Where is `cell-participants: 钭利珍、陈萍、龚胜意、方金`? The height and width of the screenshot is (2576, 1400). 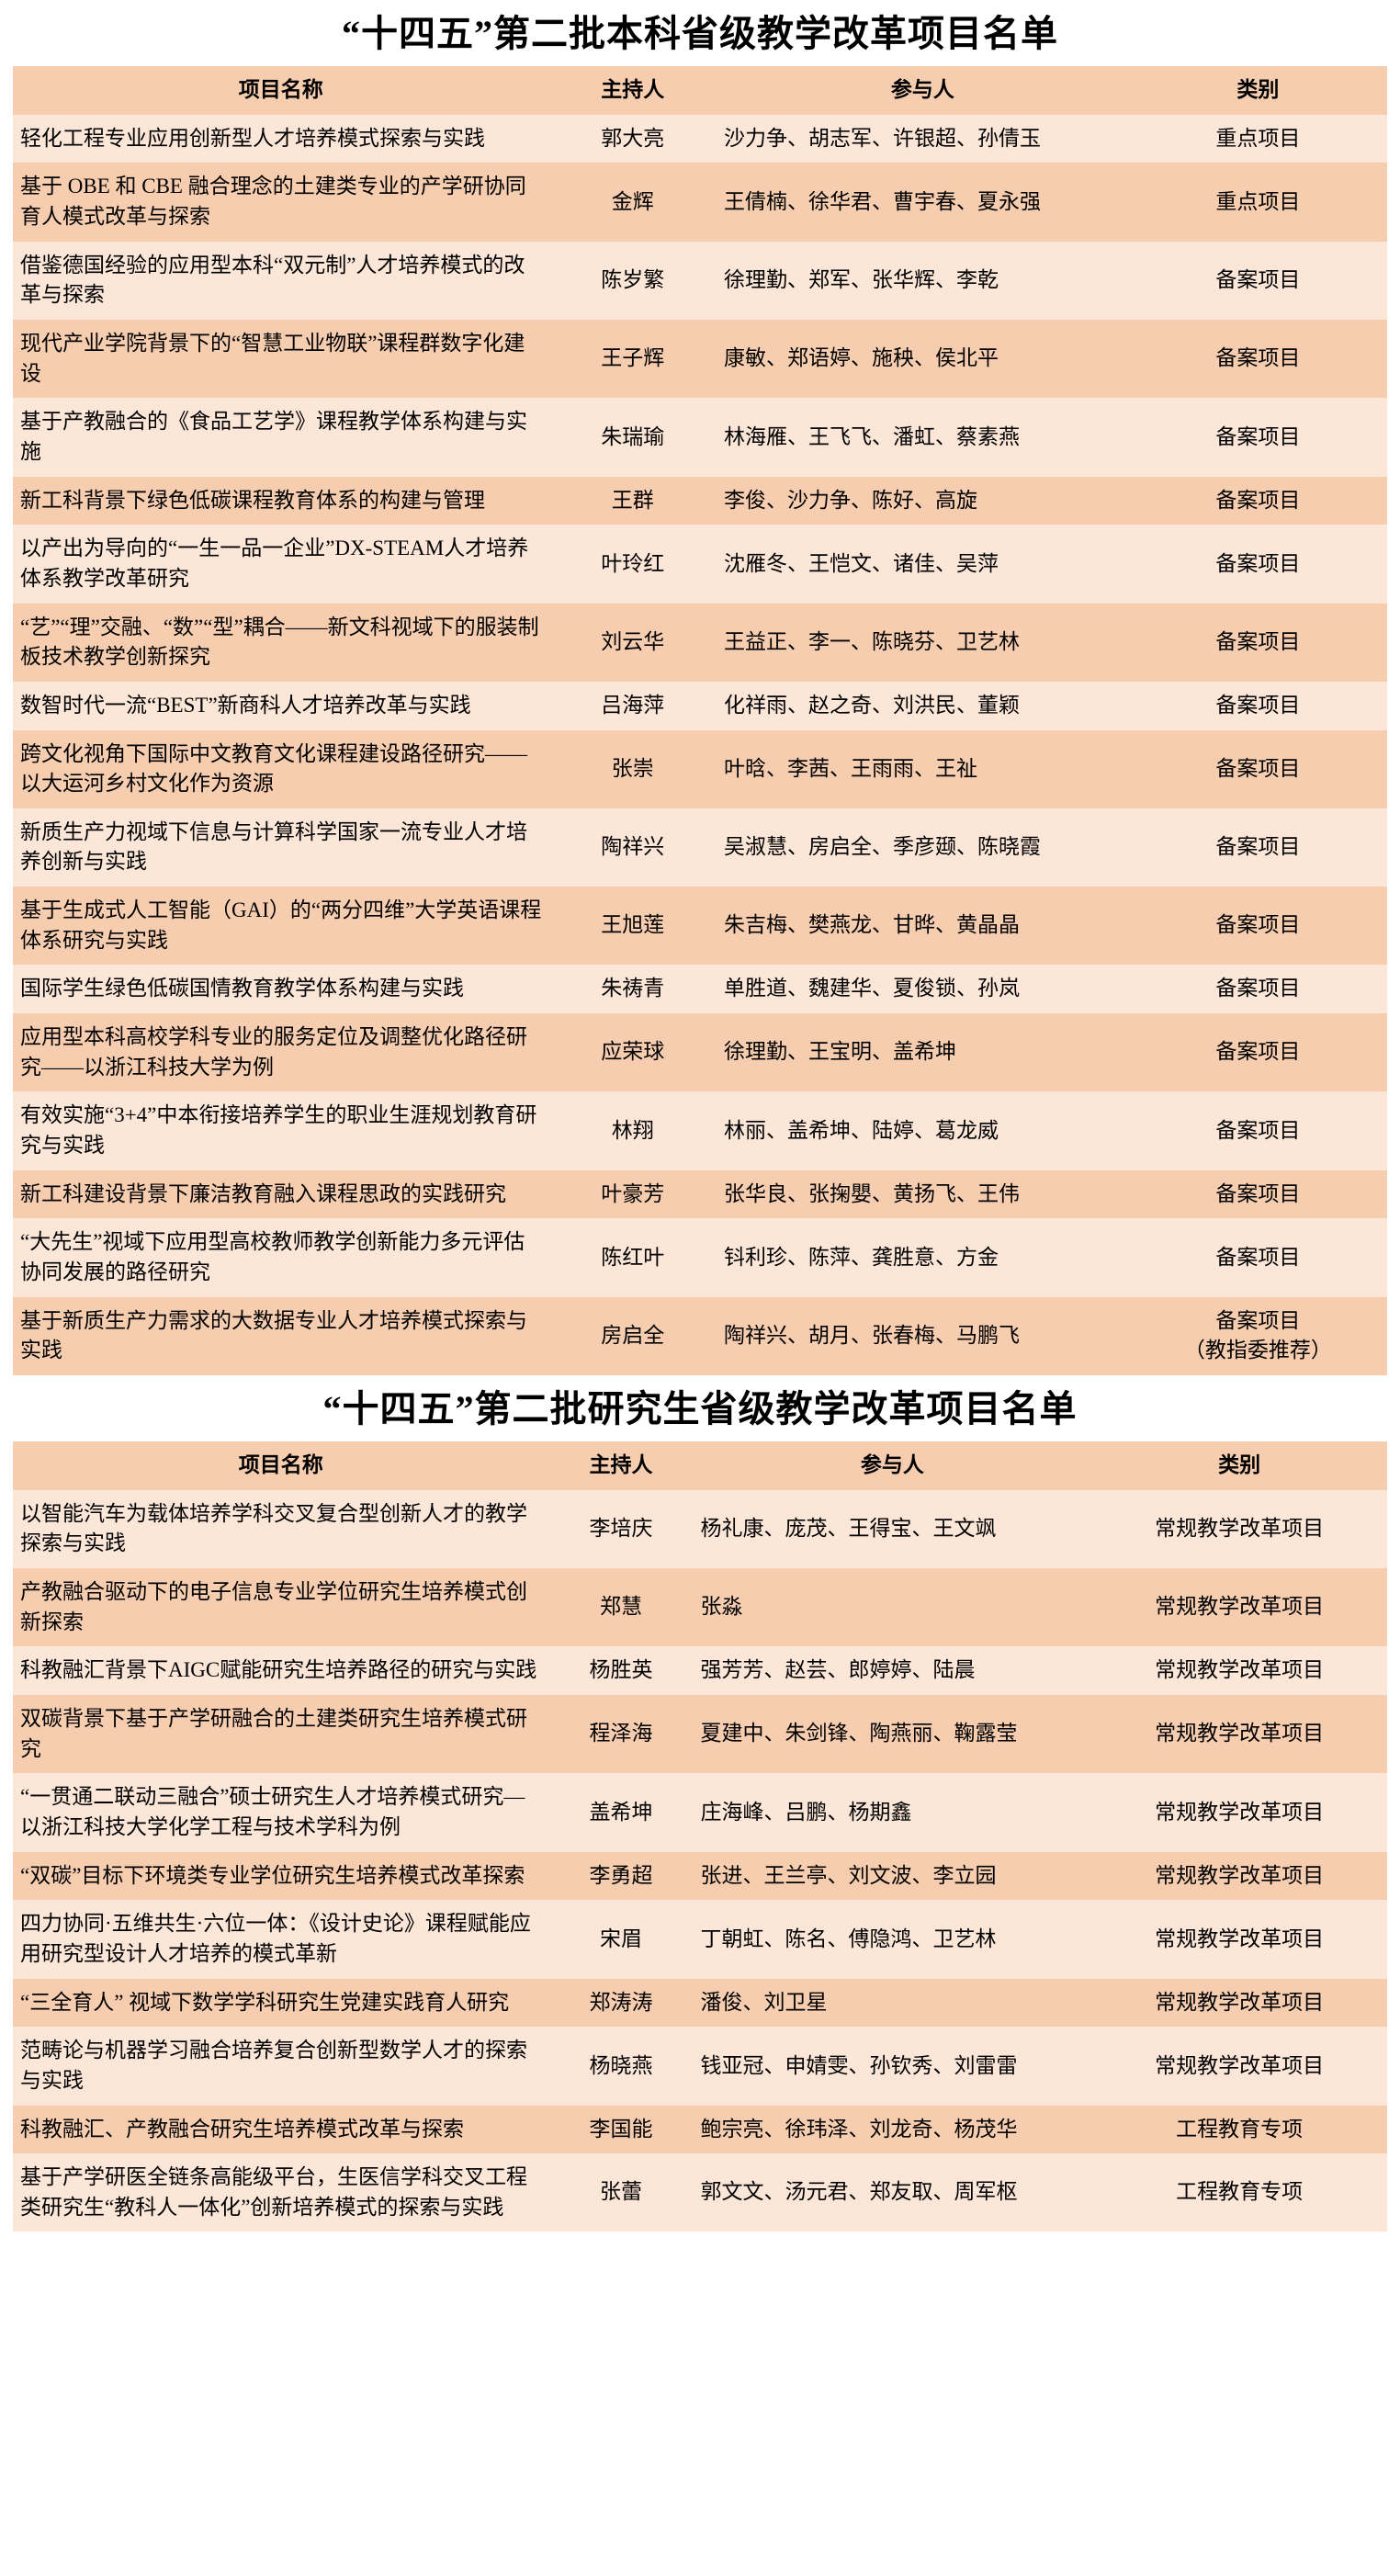
cell-participants: 钭利珍、陈萍、龚胜意、方金 is located at coordinates (922, 1257).